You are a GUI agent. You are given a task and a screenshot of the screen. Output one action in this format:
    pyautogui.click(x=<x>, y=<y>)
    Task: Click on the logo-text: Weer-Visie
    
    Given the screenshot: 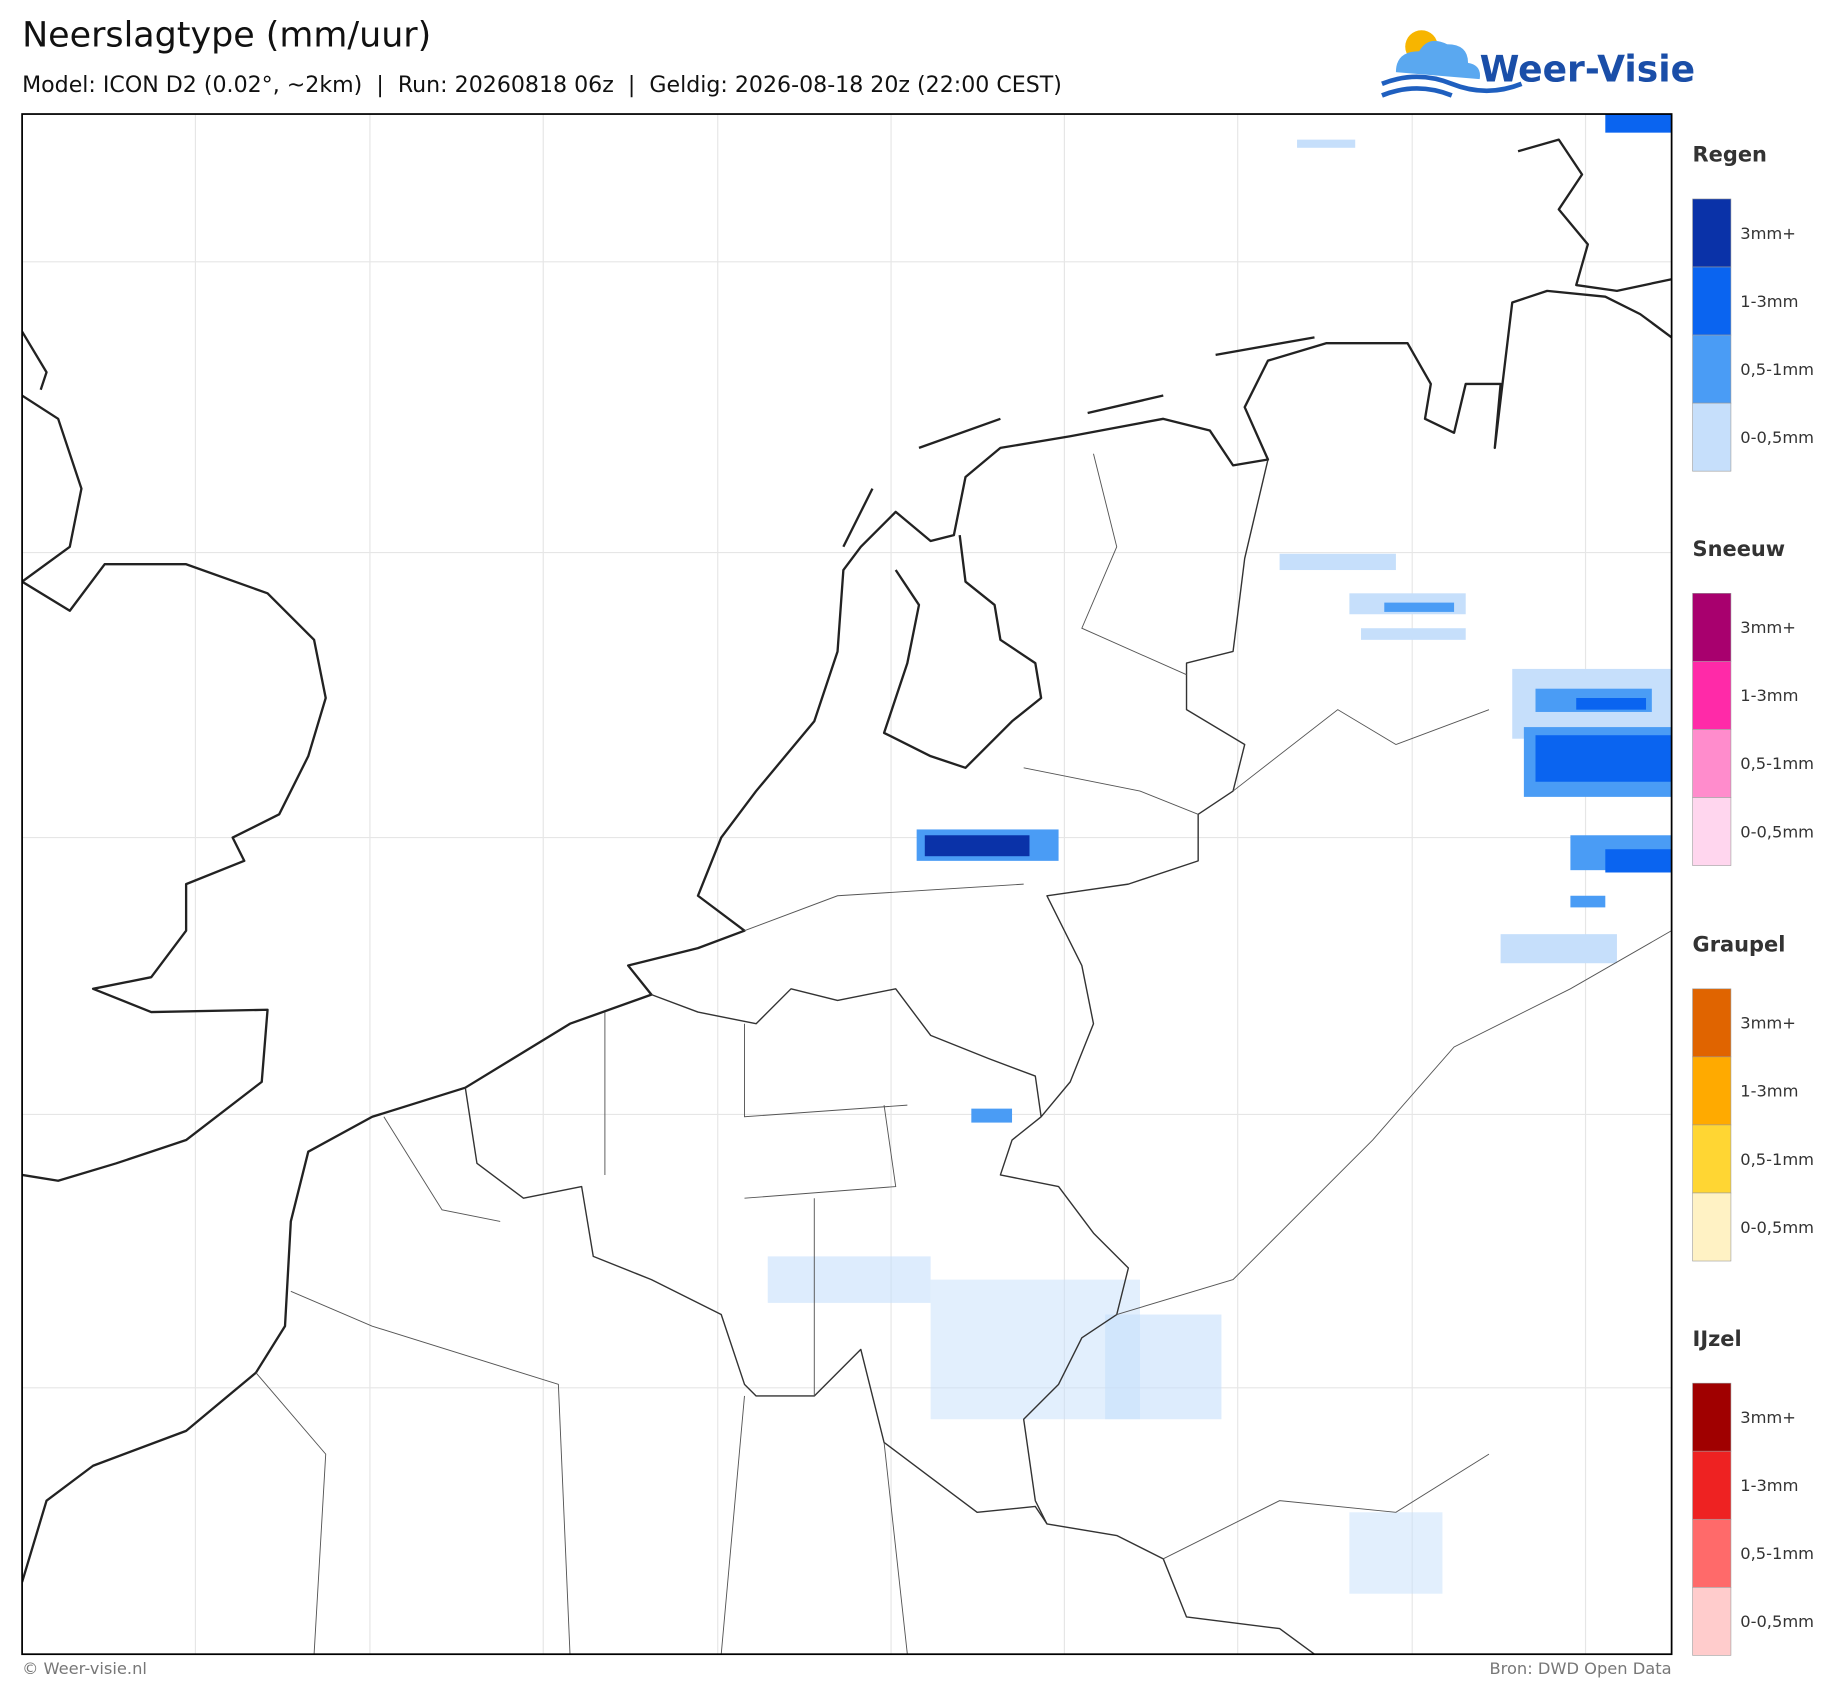 What is the action you would take?
    pyautogui.click(x=1587, y=69)
    